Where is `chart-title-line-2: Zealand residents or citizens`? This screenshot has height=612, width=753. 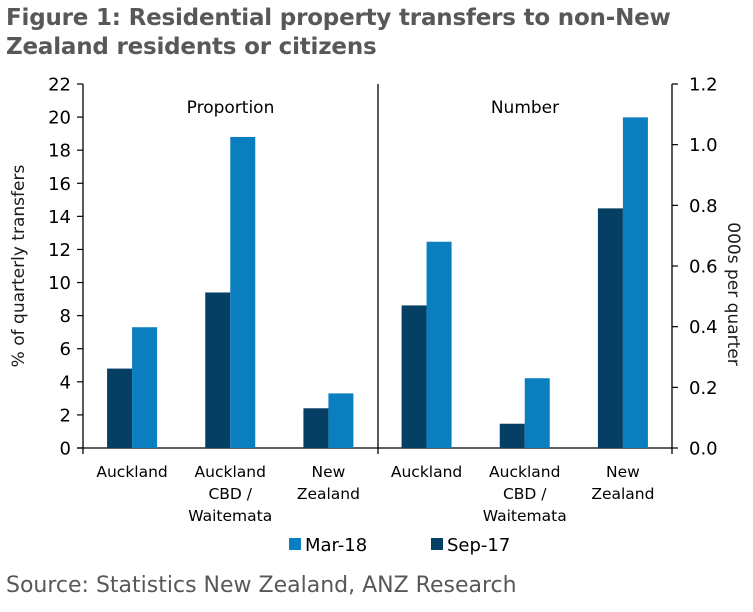 chart-title-line-2: Zealand residents or citizens is located at coordinates (191, 47).